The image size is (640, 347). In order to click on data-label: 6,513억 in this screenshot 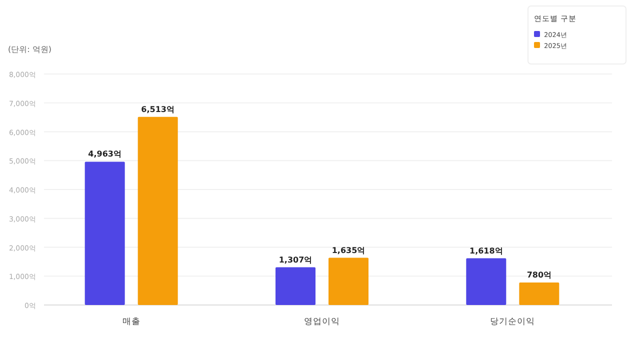, I will do `click(157, 109)`.